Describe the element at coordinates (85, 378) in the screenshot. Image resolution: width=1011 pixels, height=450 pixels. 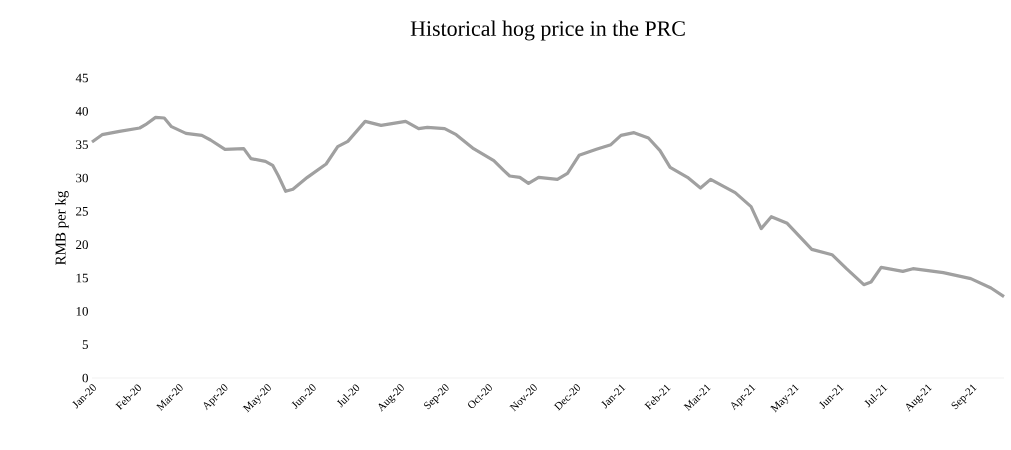
I see `y-tick-label: 0` at that location.